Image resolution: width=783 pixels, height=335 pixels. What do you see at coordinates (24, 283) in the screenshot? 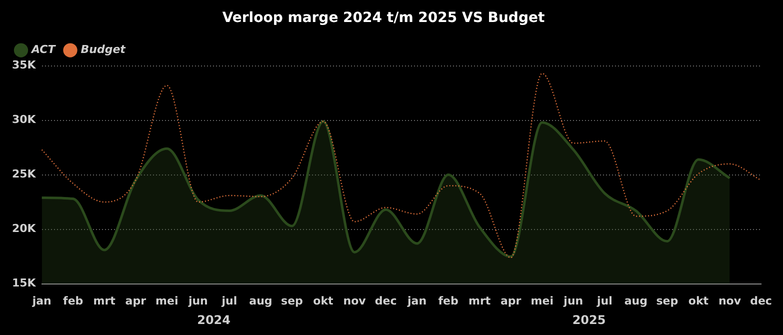
I see `y-tick-label: 15K` at bounding box center [24, 283].